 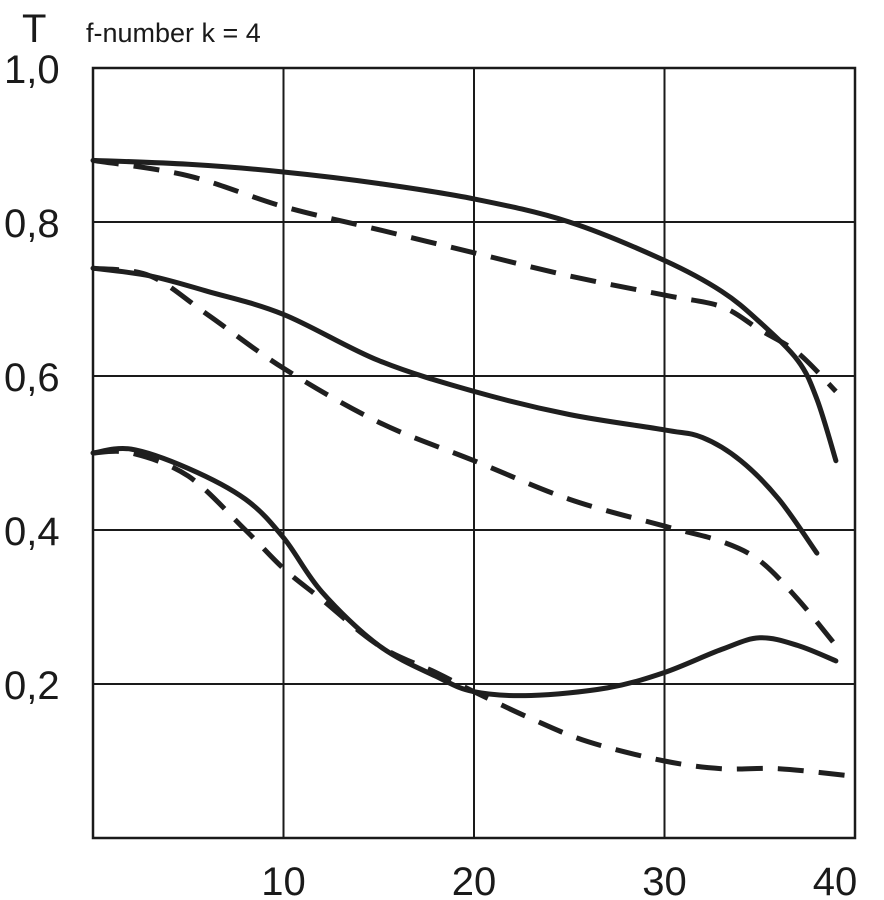 I want to click on y-tick-label: 0,8, so click(x=32, y=224).